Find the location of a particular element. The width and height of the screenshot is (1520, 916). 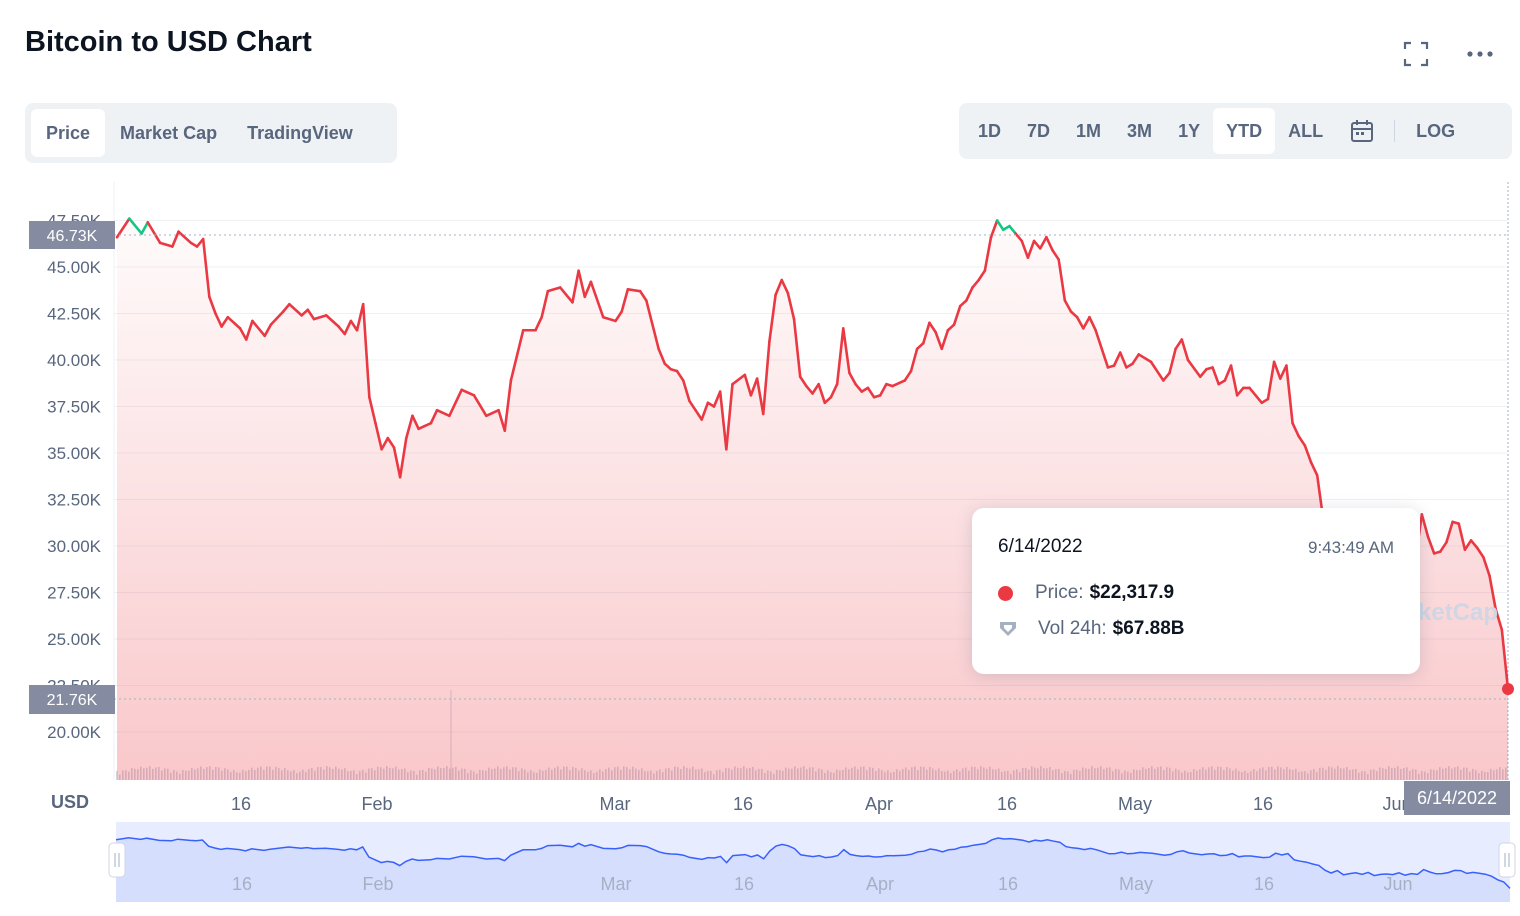

navigator-left-handle is located at coordinates (117, 860).